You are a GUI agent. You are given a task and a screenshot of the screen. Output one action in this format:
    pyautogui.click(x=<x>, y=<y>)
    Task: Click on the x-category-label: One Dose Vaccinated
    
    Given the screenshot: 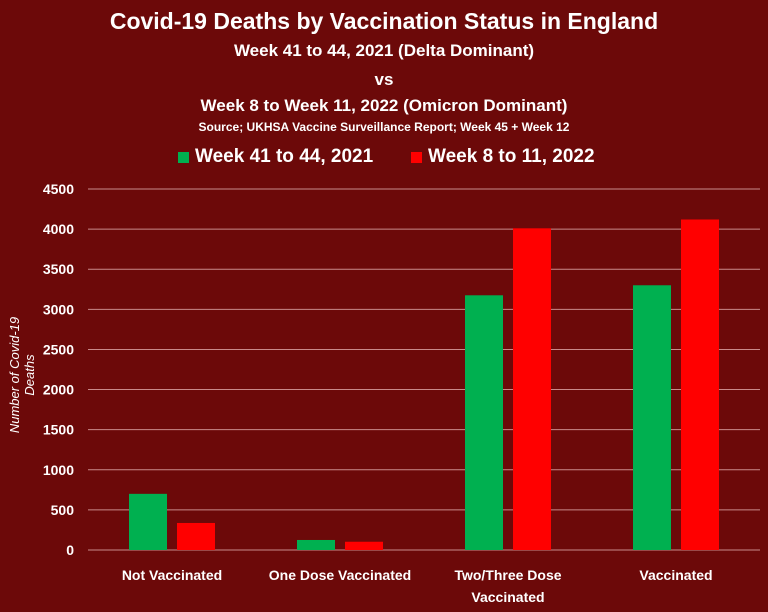 What is the action you would take?
    pyautogui.click(x=340, y=575)
    